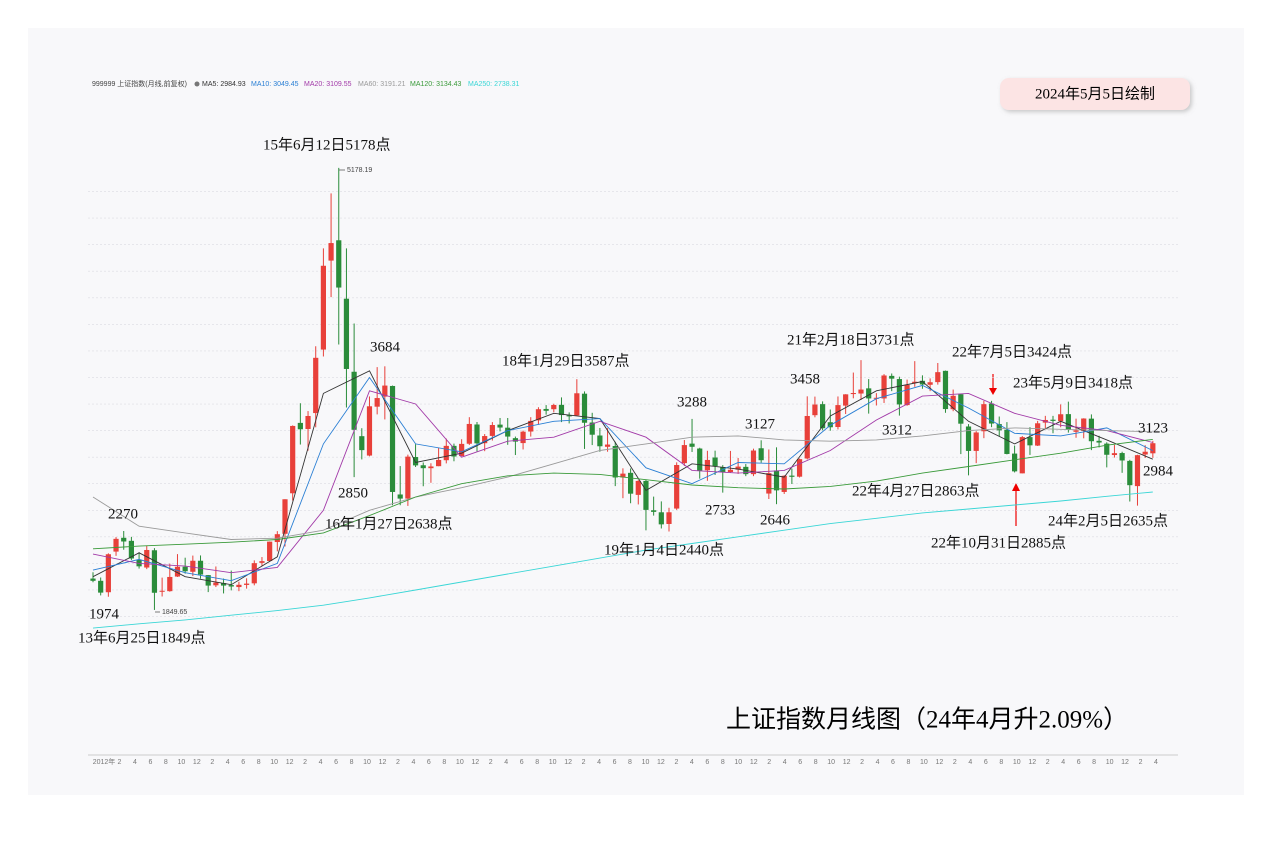 Image resolution: width=1273 pixels, height=843 pixels. What do you see at coordinates (142, 637) in the screenshot?
I see `annotation: 13年6月25日1849点` at bounding box center [142, 637].